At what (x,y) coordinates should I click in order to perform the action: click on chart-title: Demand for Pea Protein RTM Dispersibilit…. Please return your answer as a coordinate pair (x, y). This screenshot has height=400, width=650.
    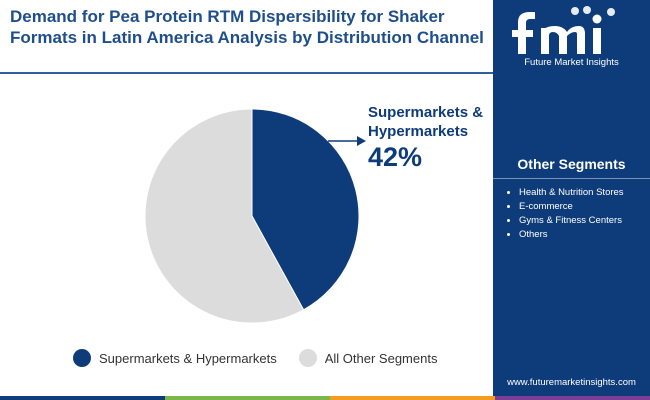
    Looking at the image, I should click on (247, 27).